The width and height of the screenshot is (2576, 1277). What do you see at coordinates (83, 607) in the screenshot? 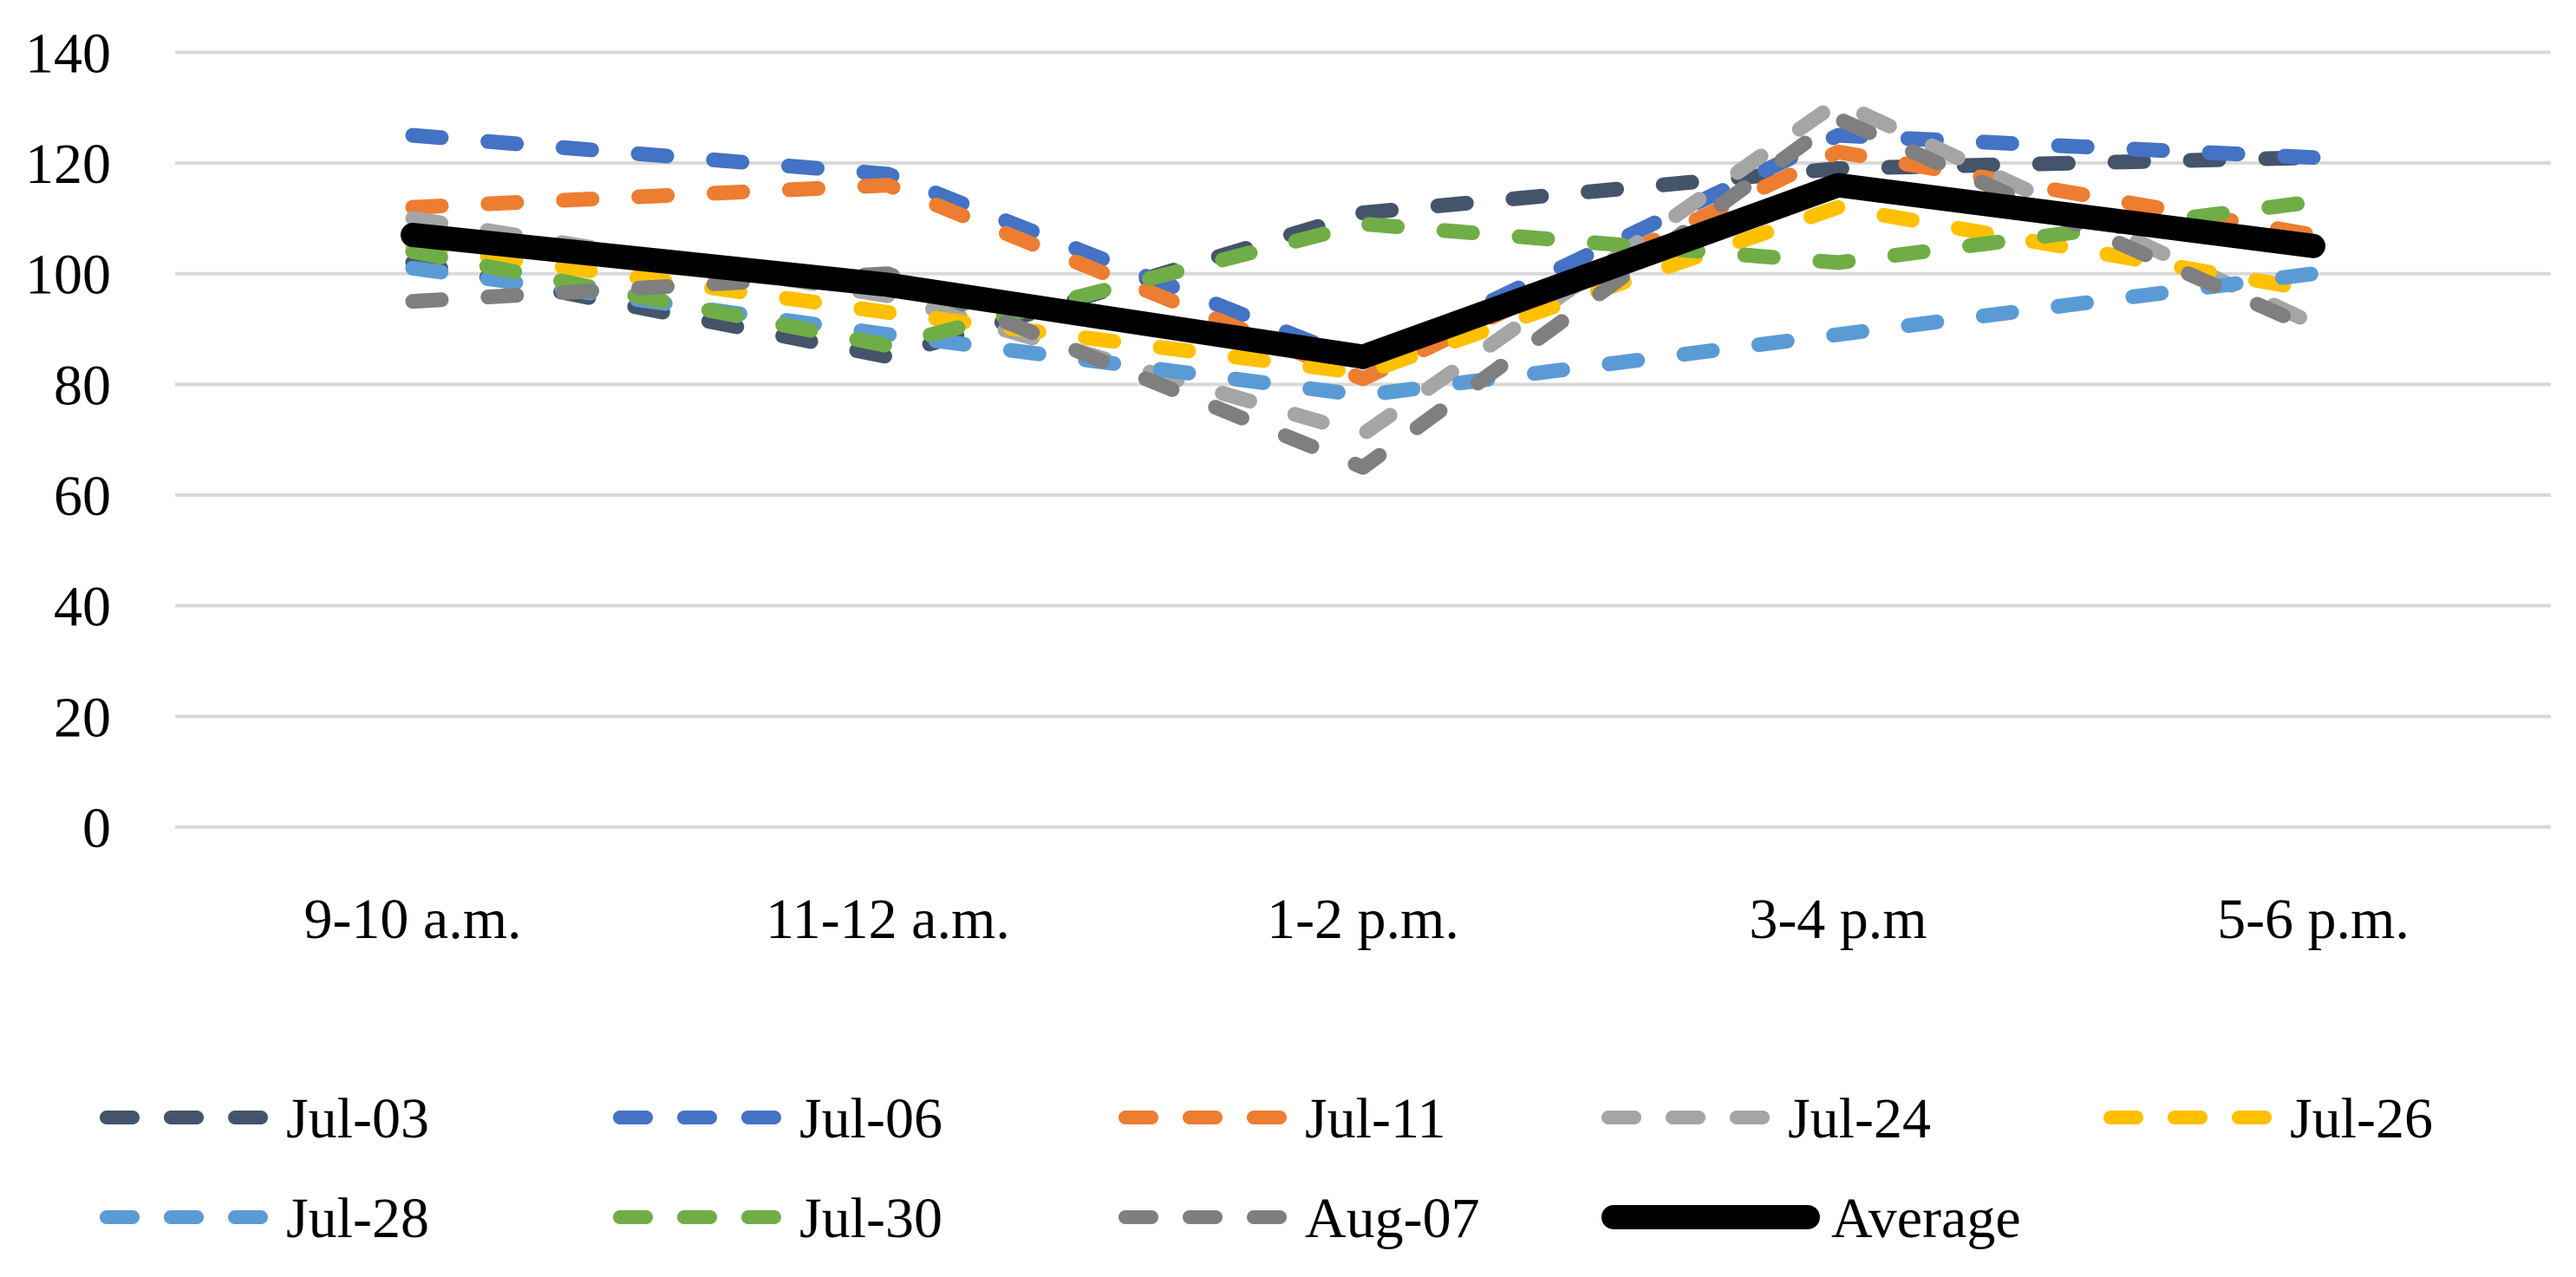
I see `y-tick-label-40: 40` at bounding box center [83, 607].